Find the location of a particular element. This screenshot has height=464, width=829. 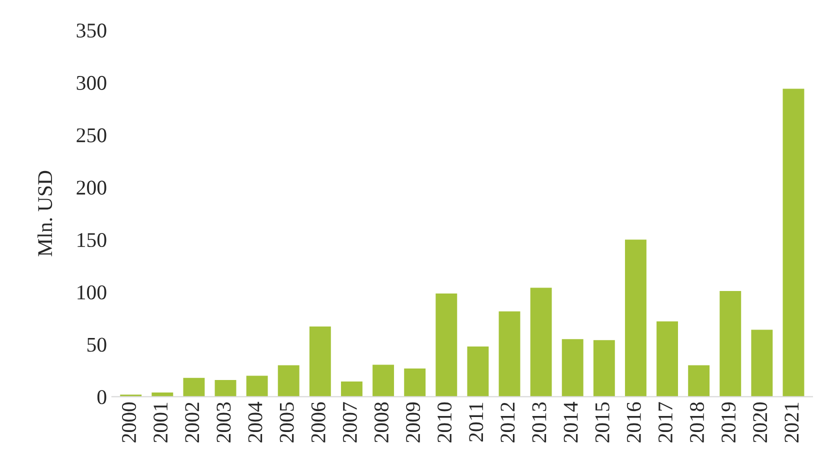

x-tick-label: 2014 is located at coordinates (571, 422).